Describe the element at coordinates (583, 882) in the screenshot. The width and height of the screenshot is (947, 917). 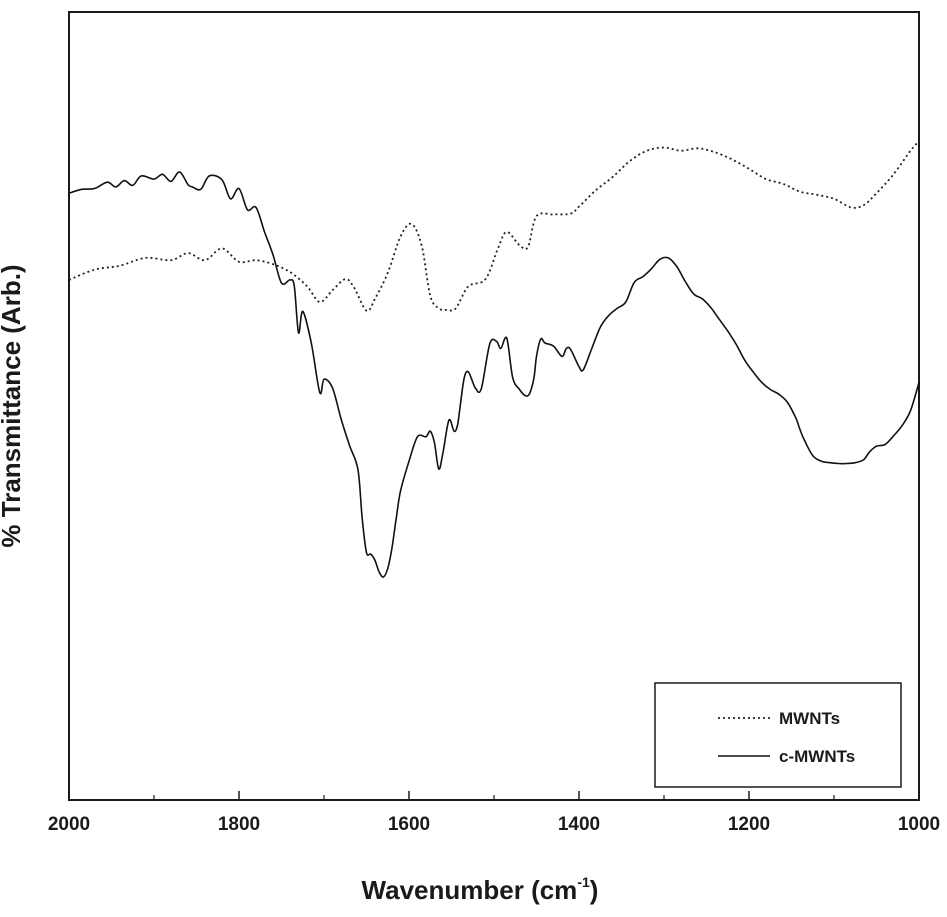
I see `x-axis-title-superscript: -1` at that location.